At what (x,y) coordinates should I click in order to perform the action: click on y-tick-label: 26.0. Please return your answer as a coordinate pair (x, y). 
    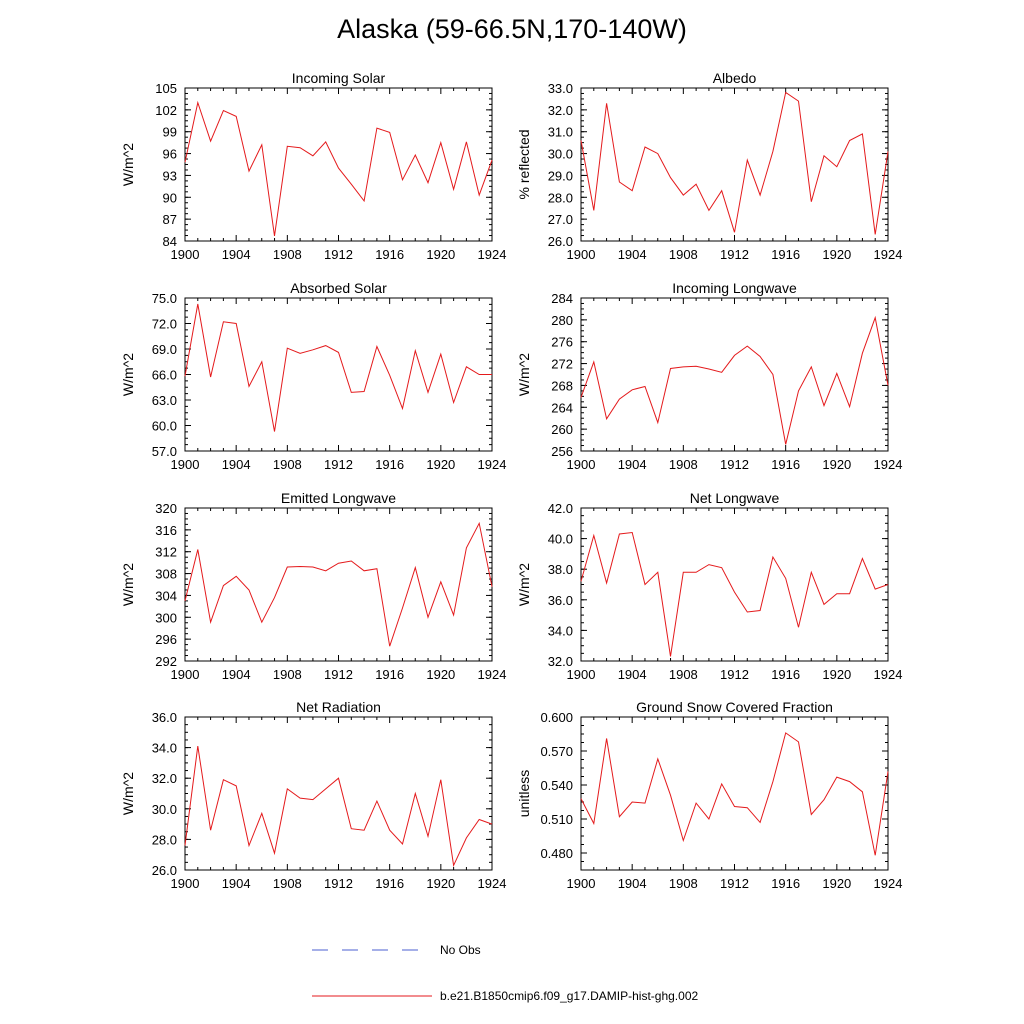
    Looking at the image, I should click on (164, 870).